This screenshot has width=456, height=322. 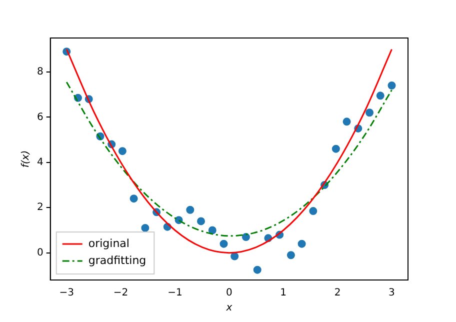 I want to click on y-tick-label: 6, so click(x=40, y=117).